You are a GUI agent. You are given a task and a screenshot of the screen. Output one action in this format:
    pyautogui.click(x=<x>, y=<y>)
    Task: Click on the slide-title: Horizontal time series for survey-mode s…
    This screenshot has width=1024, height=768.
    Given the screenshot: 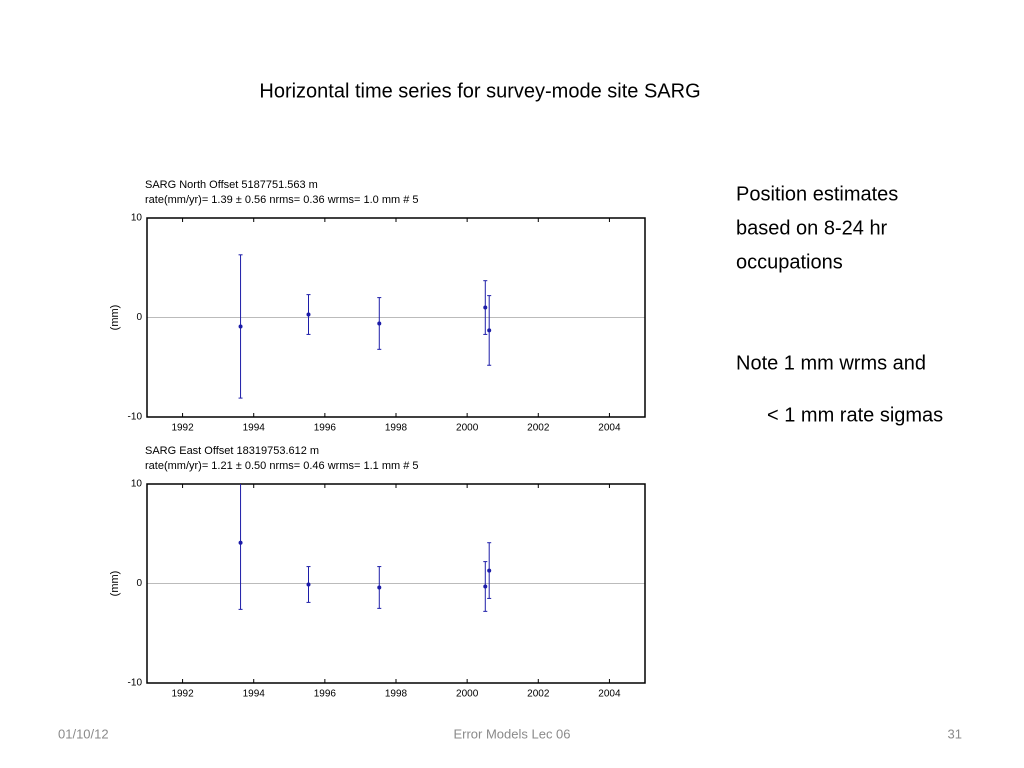 What is the action you would take?
    pyautogui.click(x=479, y=91)
    